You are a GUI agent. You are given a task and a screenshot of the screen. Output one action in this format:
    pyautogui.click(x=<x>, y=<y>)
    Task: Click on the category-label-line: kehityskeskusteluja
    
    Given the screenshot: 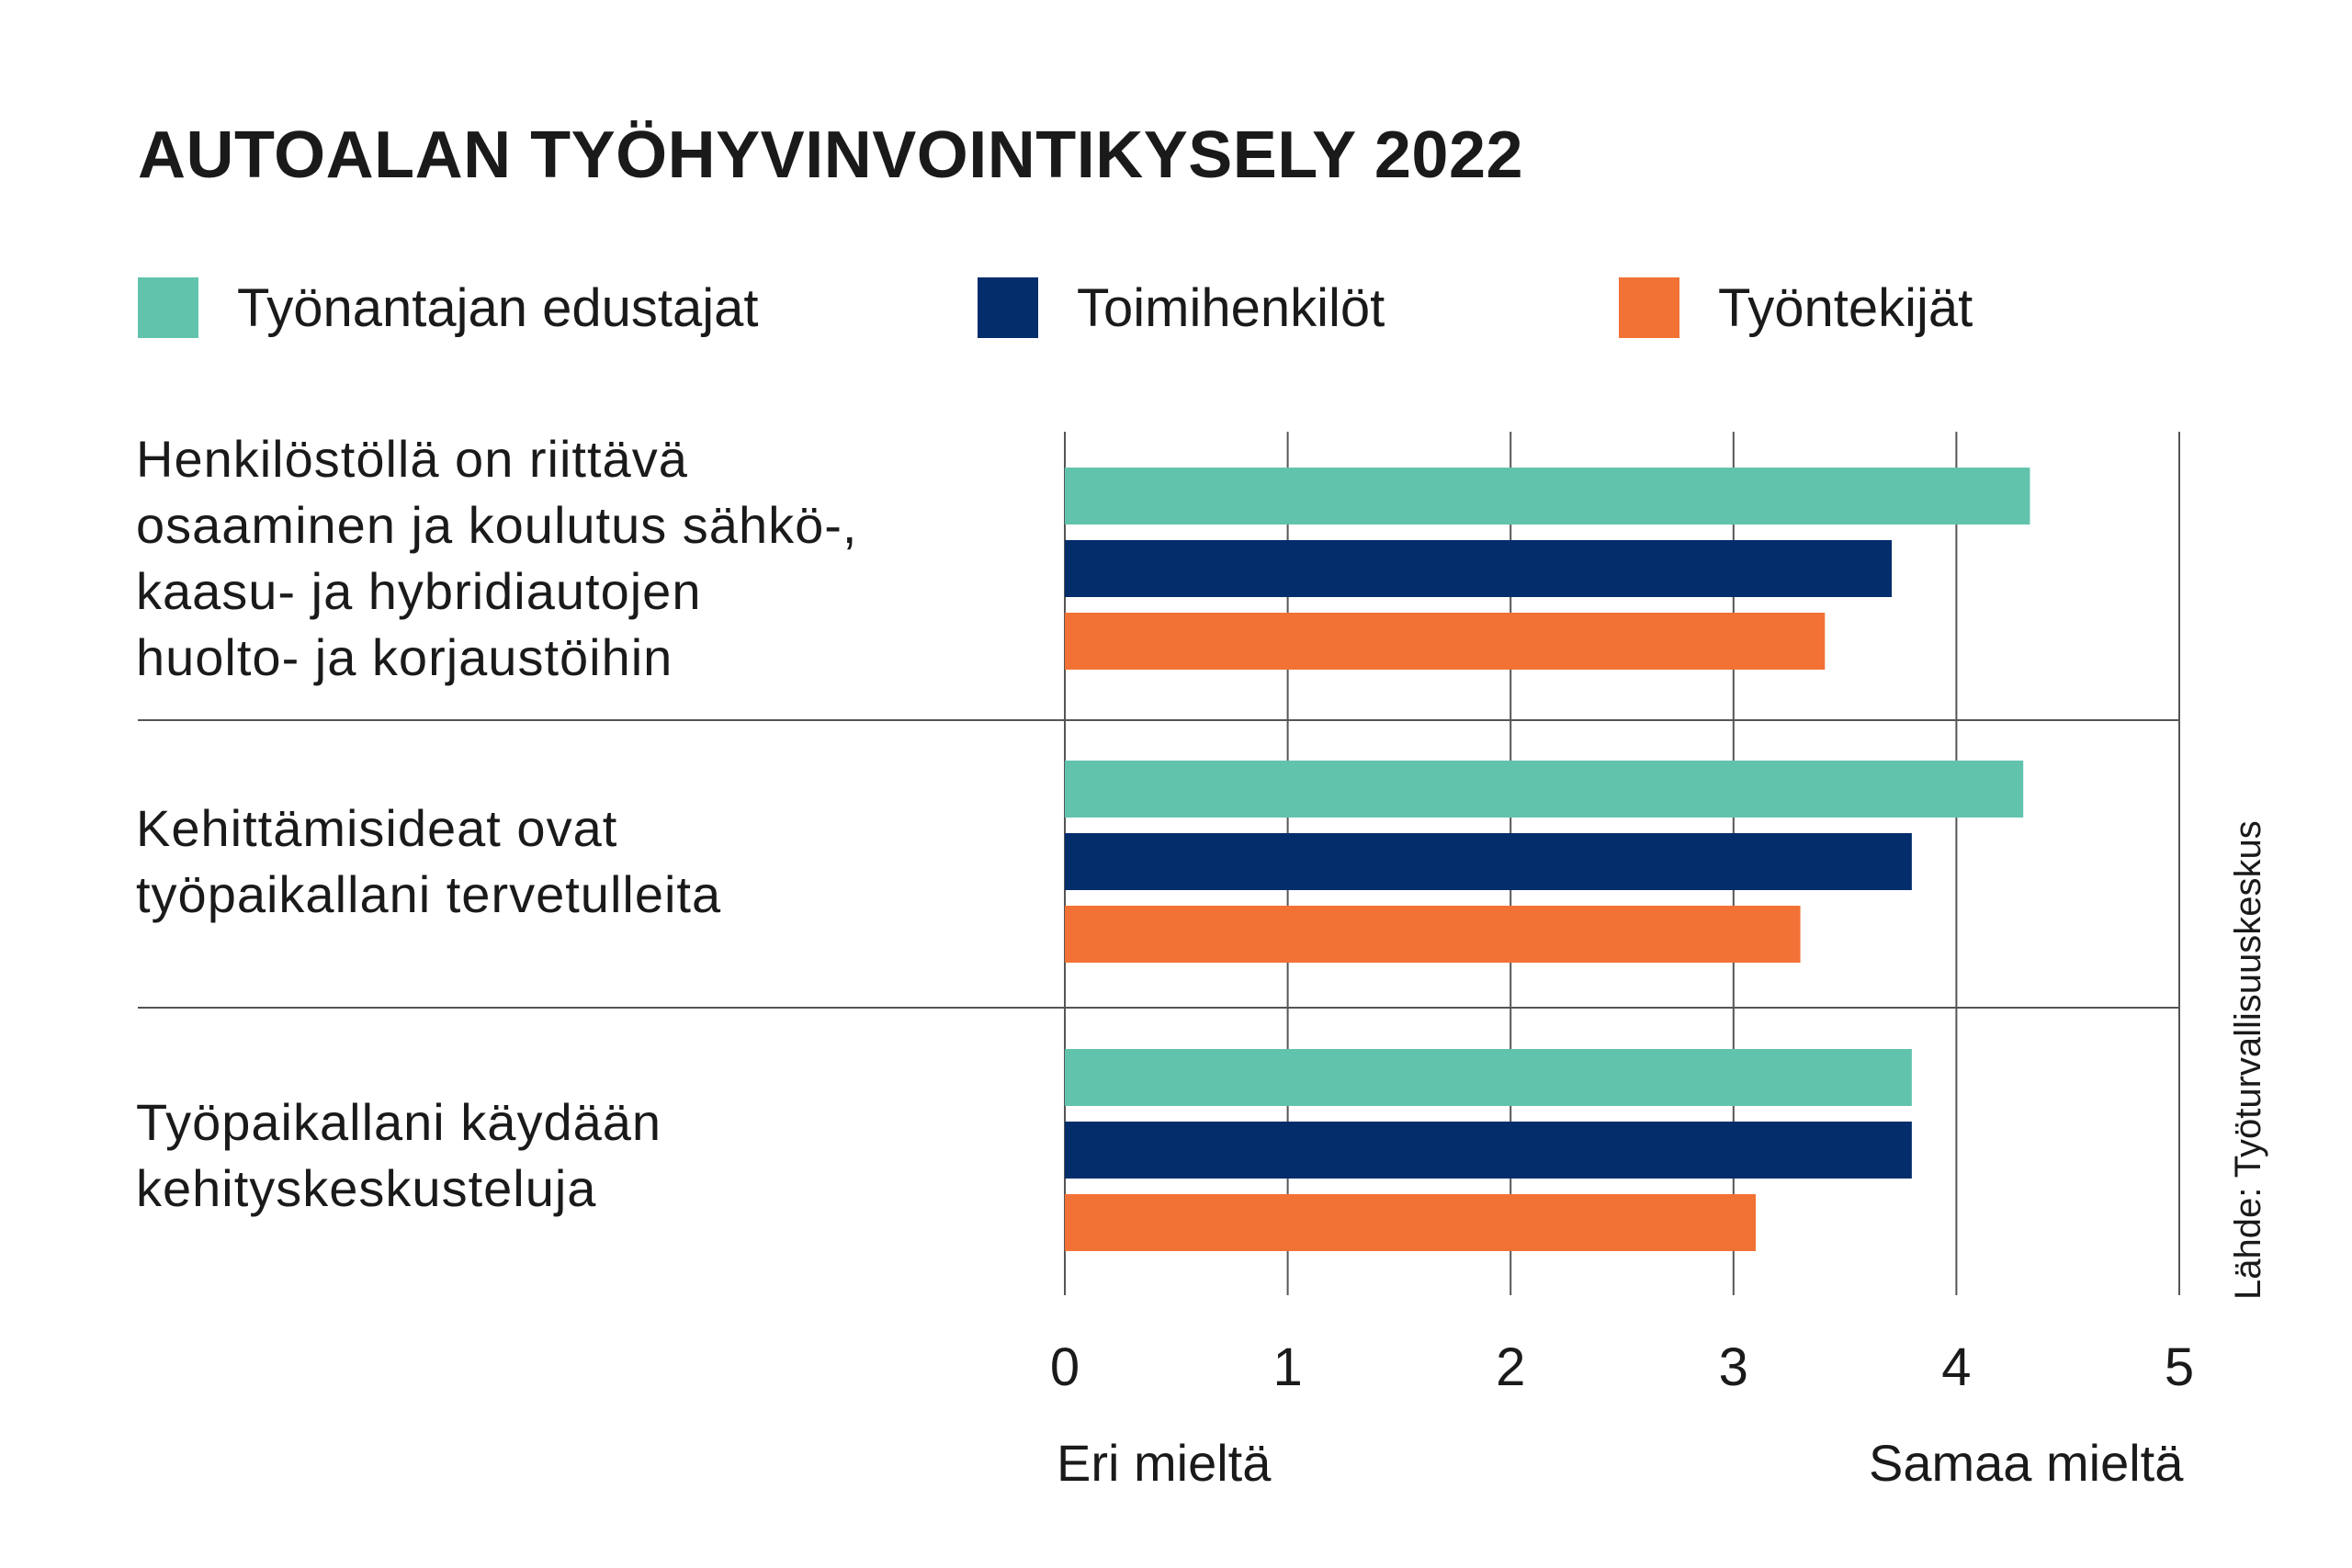 What is the action you would take?
    pyautogui.click(x=366, y=1188)
    